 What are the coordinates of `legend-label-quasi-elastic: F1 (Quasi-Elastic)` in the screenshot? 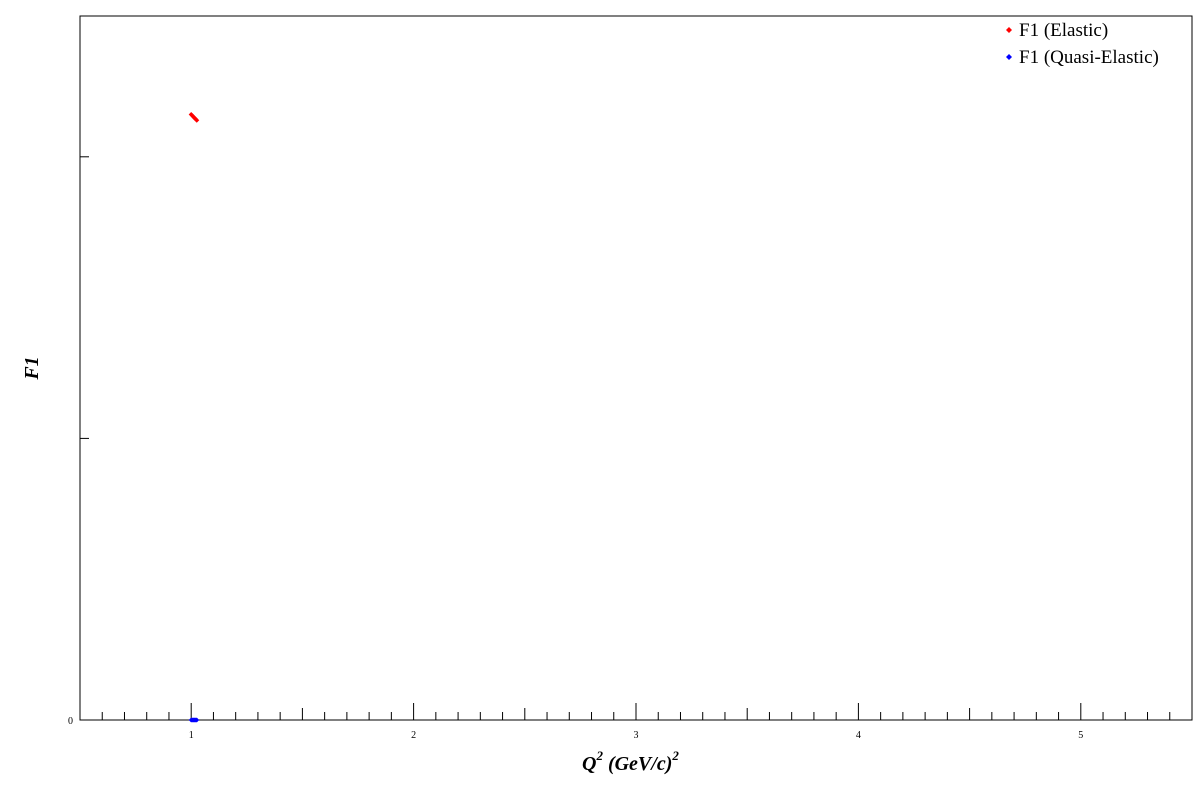 It's located at (1089, 57).